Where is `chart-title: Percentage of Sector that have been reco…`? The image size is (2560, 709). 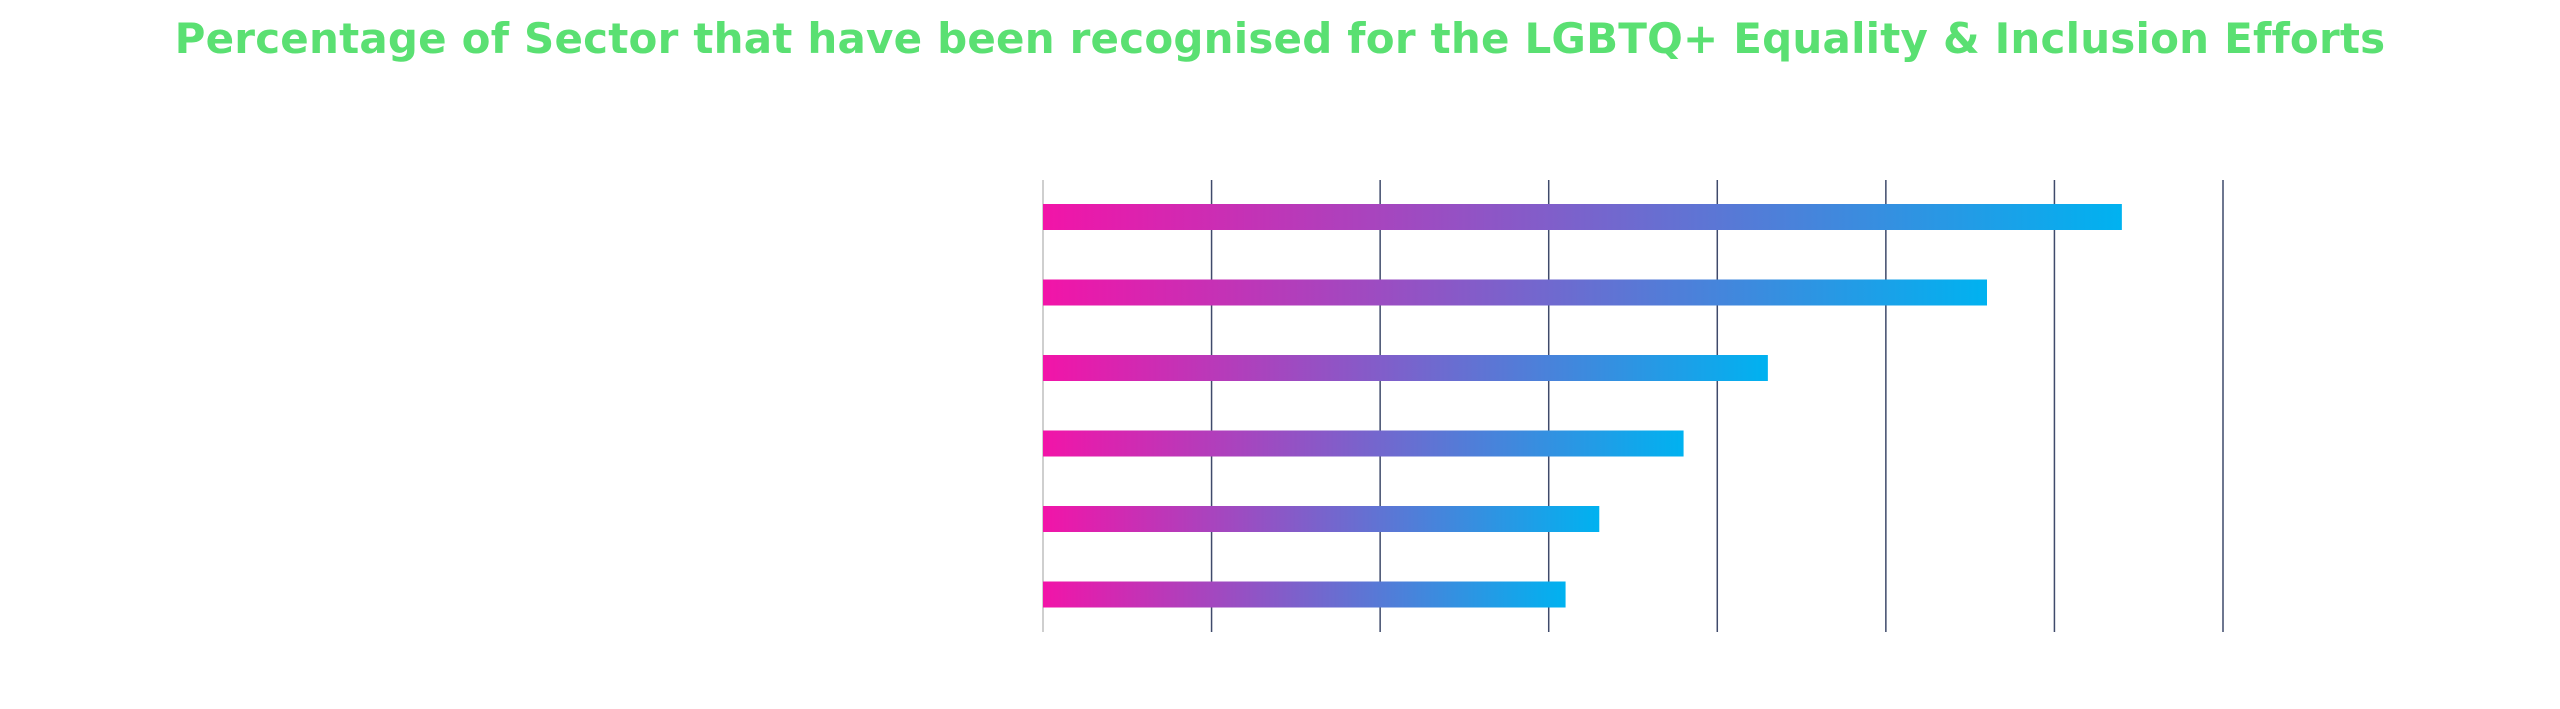 chart-title: Percentage of Sector that have been reco… is located at coordinates (1280, 38).